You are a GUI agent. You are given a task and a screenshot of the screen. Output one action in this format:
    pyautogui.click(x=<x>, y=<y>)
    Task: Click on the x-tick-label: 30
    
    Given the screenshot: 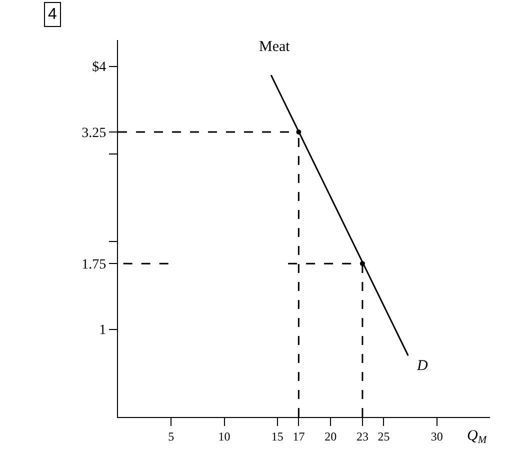 What is the action you would take?
    pyautogui.click(x=436, y=437)
    